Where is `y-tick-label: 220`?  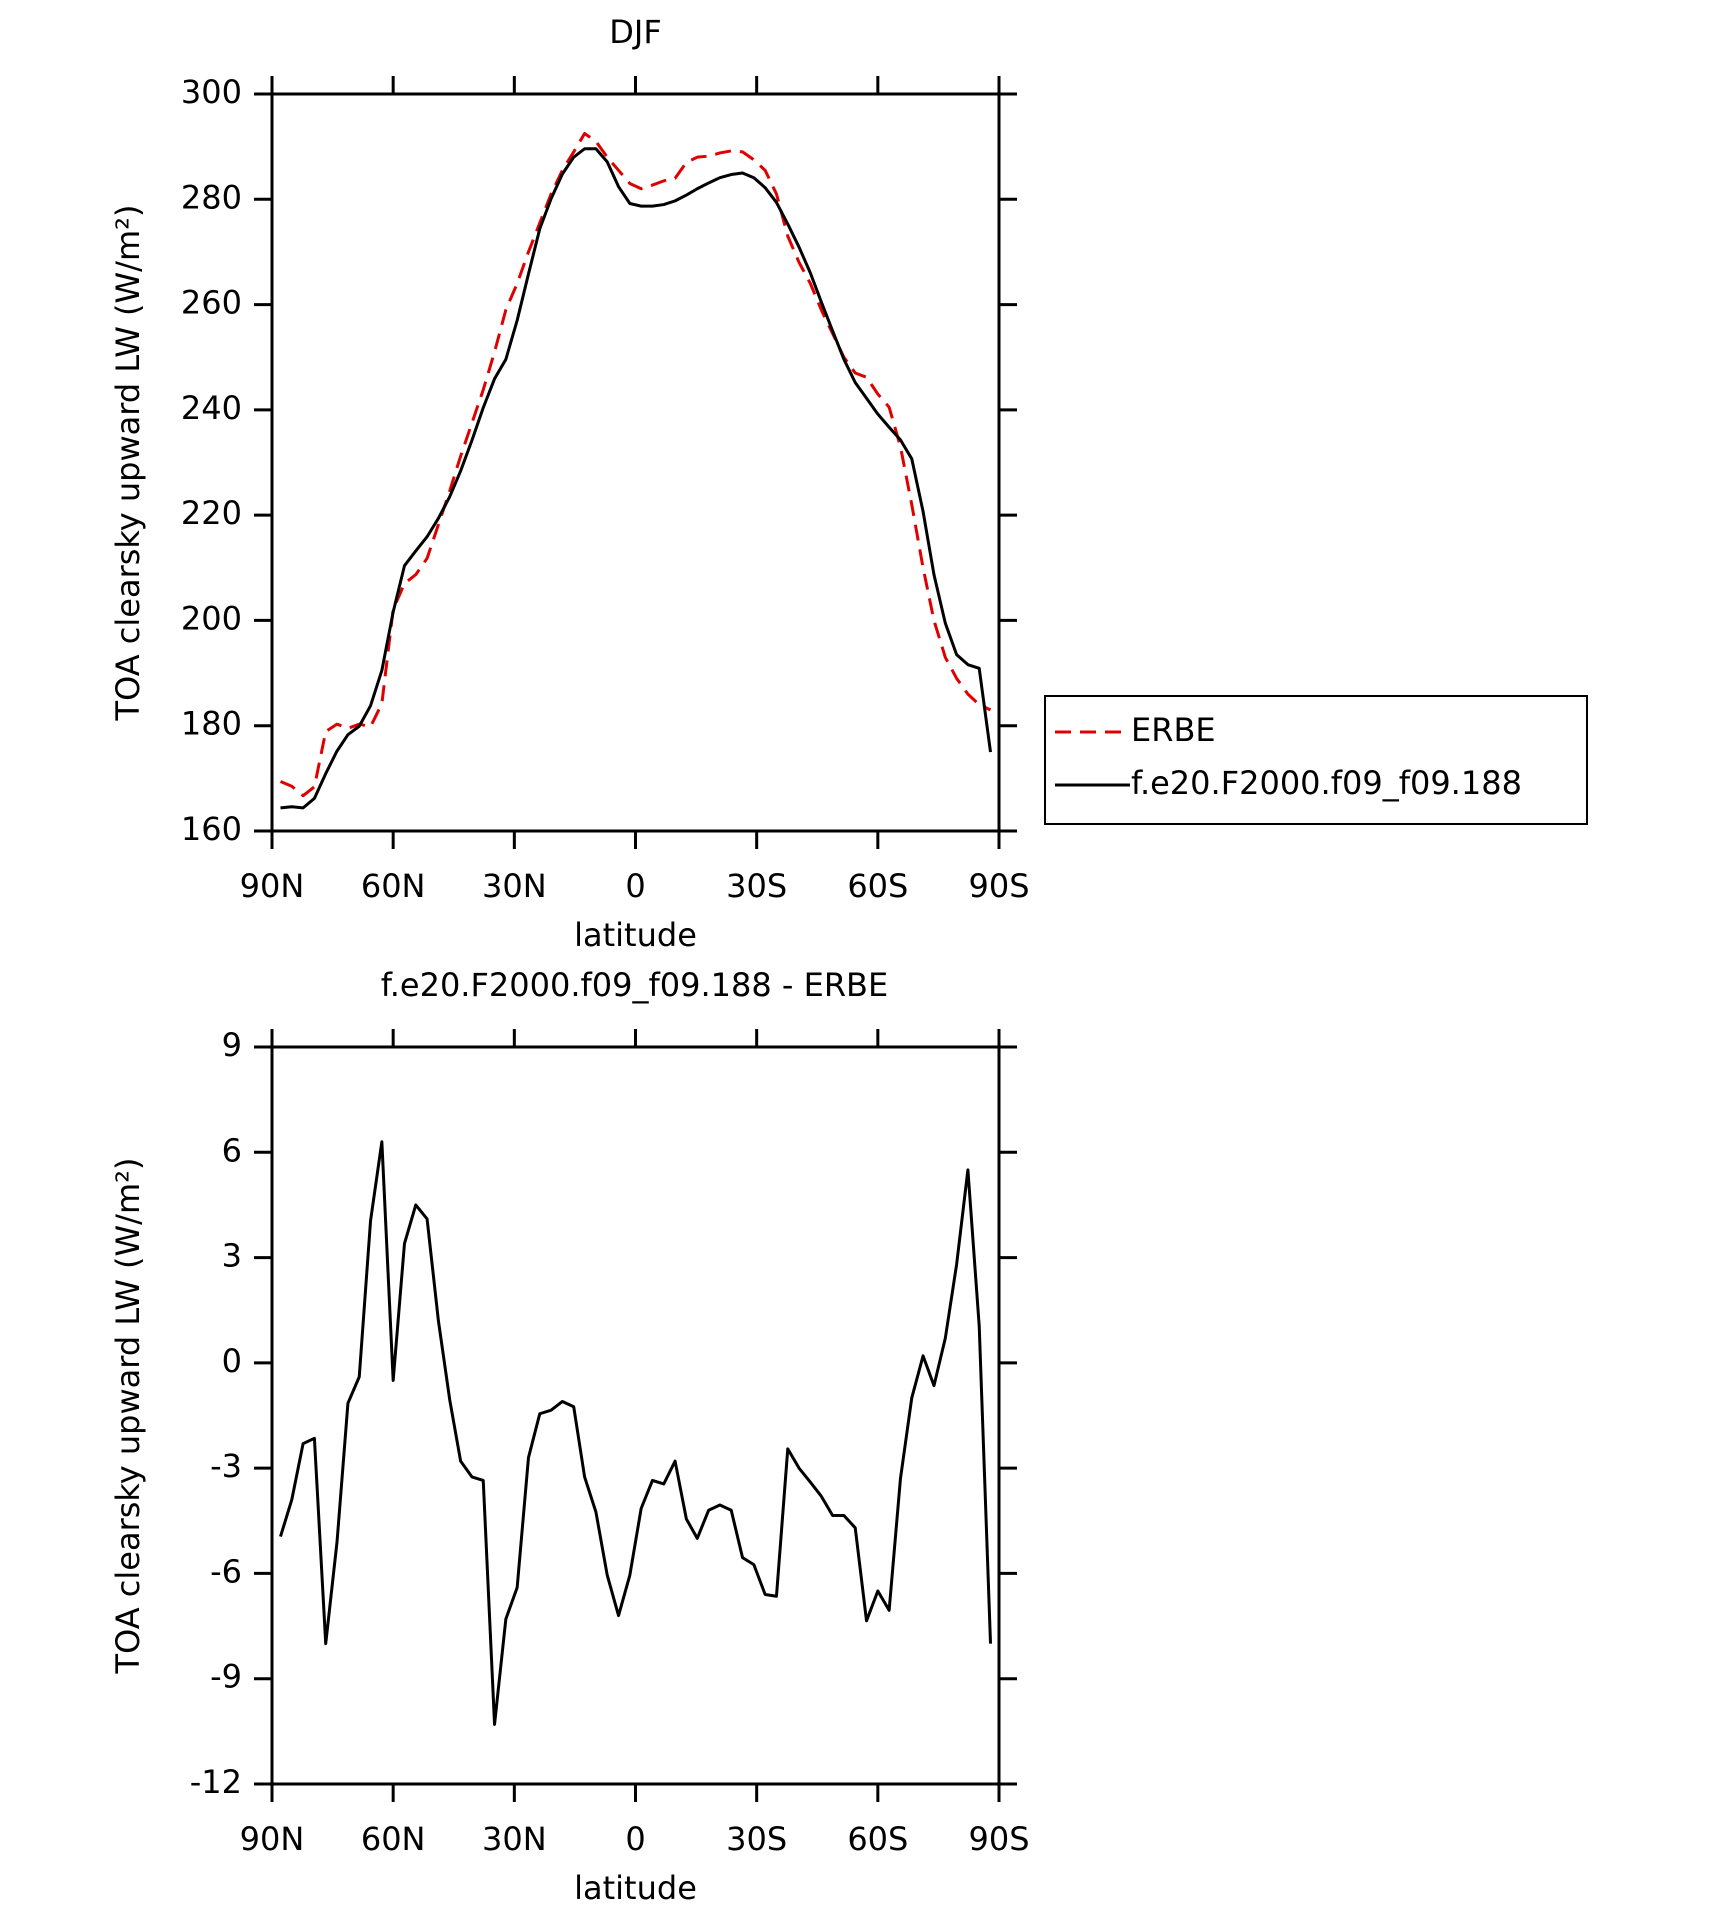
y-tick-label: 220 is located at coordinates (211, 513).